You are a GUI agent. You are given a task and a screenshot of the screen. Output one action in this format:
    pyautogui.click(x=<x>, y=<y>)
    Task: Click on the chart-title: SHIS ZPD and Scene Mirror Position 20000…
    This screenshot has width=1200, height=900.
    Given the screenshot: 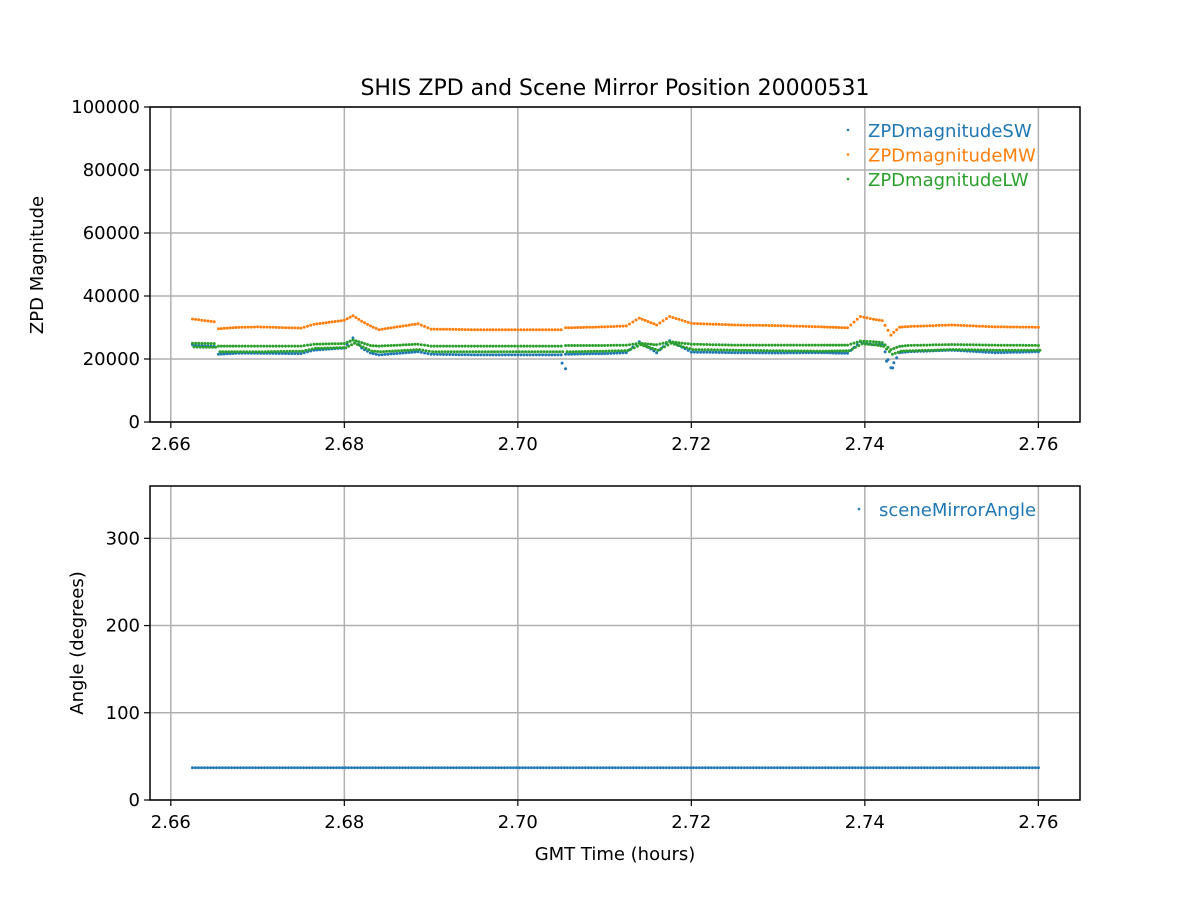 What is the action you would take?
    pyautogui.click(x=614, y=88)
    